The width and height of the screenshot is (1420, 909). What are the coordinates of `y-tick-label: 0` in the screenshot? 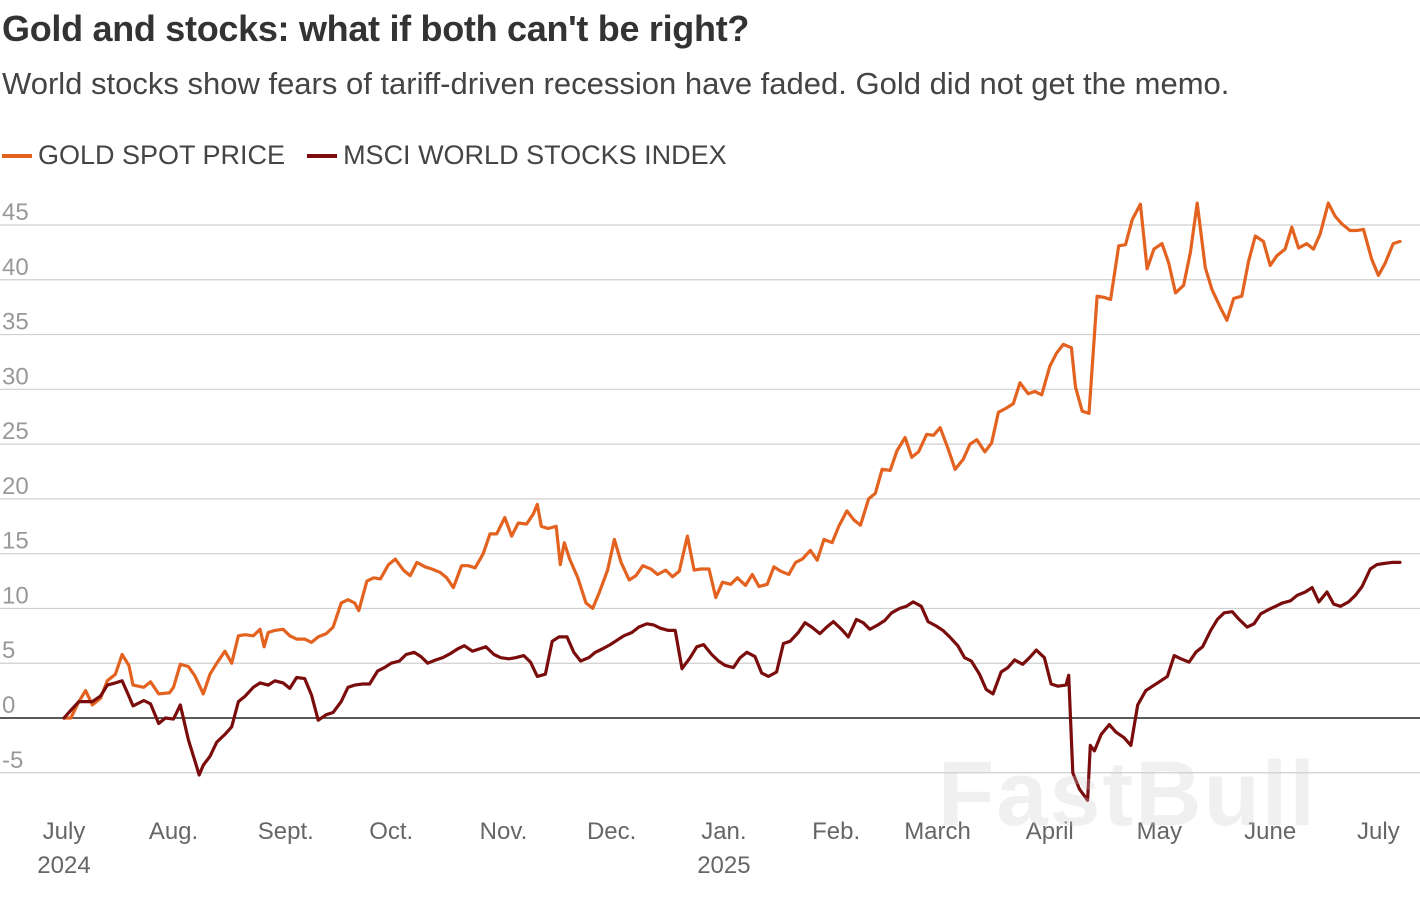 It's located at (8, 705).